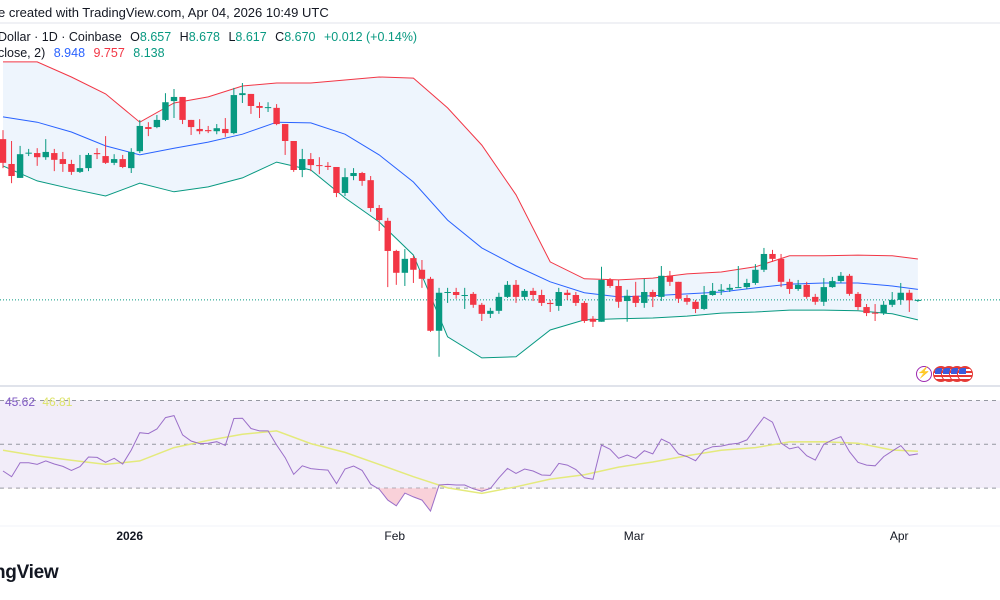  I want to click on rsi-value: 45.62, so click(20, 402).